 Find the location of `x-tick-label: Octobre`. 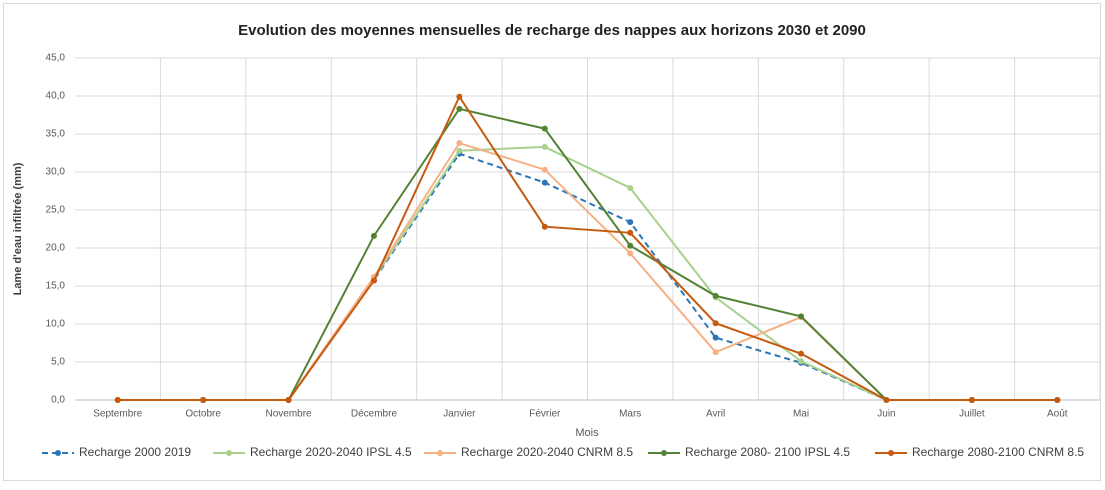

x-tick-label: Octobre is located at coordinates (203, 414).